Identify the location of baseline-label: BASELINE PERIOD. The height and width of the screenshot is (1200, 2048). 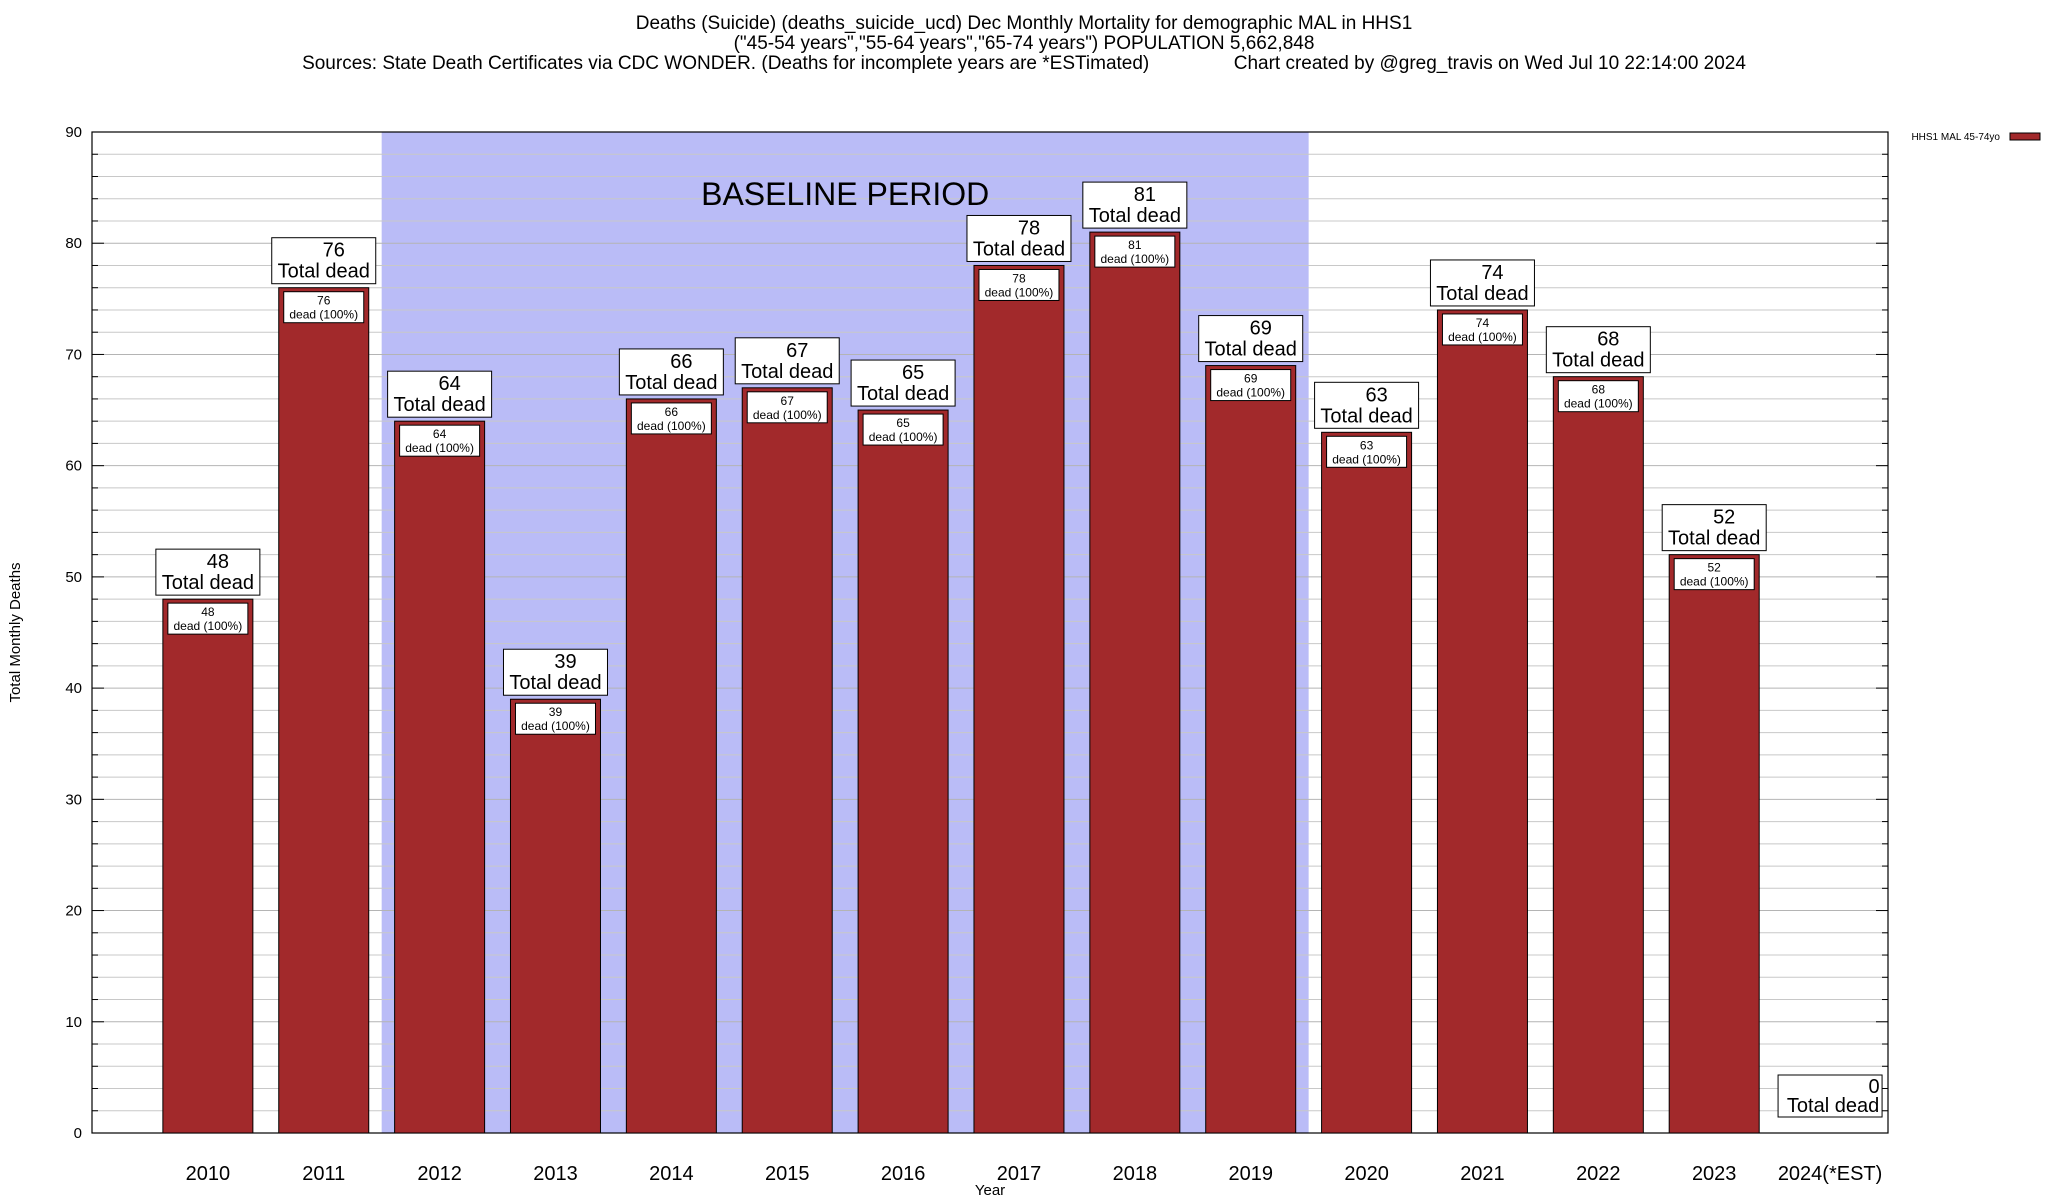
(845, 194).